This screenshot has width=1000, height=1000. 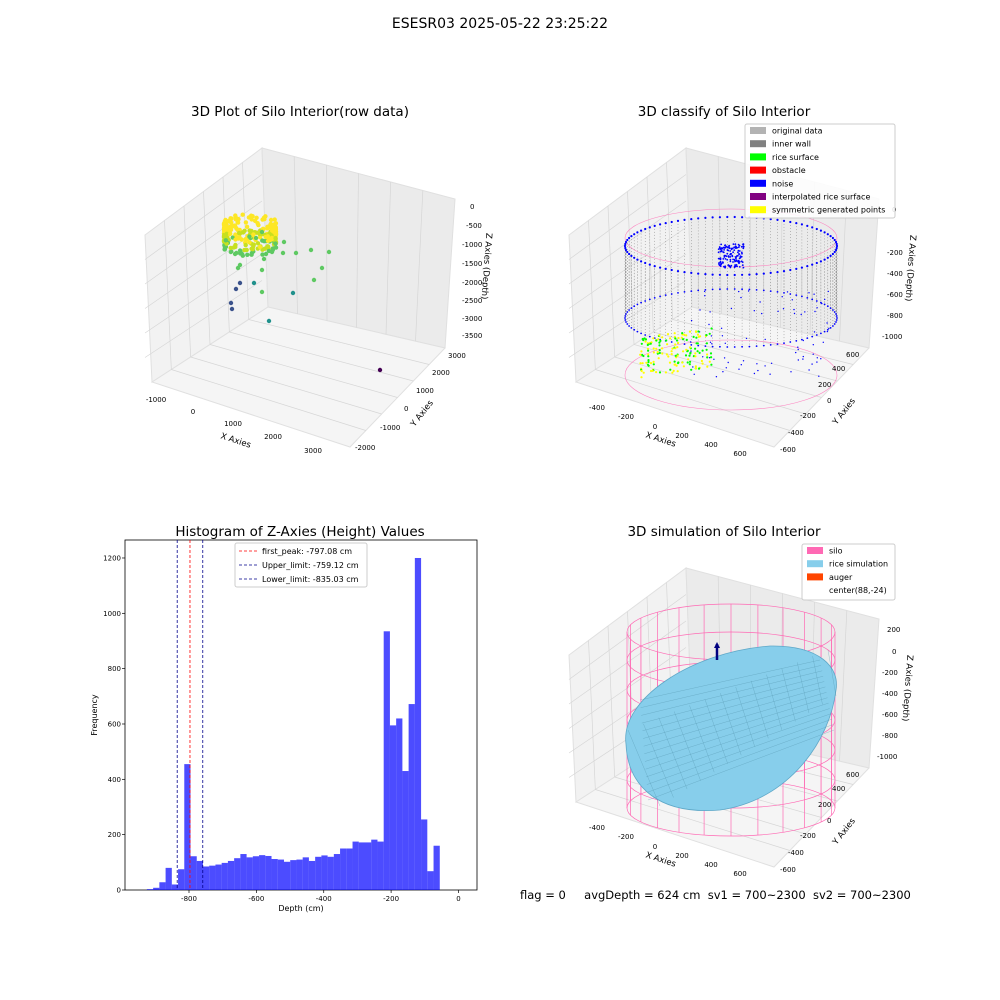 What do you see at coordinates (256, 899) in the screenshot?
I see `x-tick-label: -600` at bounding box center [256, 899].